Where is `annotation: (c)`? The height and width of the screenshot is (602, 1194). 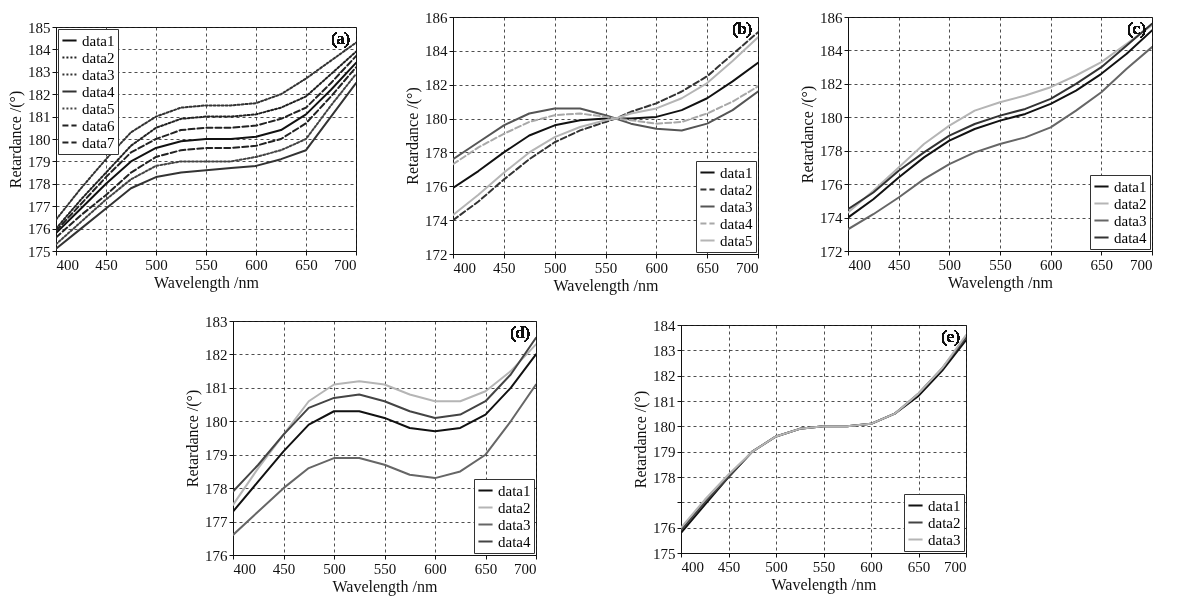 annotation: (c) is located at coordinates (1136, 28).